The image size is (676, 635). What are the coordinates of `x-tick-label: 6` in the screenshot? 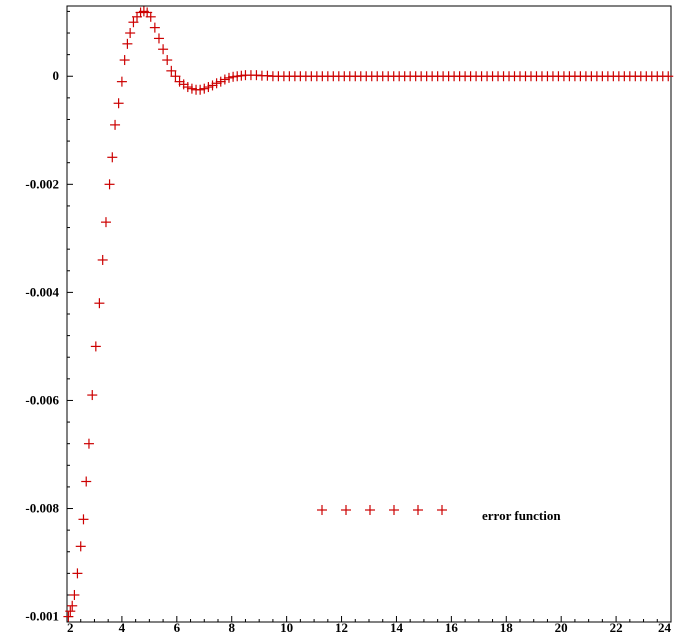 It's located at (177, 627).